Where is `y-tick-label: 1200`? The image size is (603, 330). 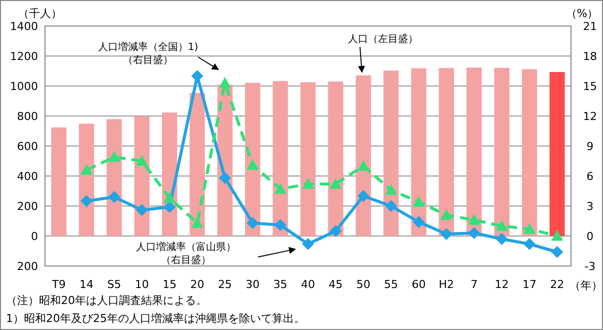
y-tick-label: 1200 is located at coordinates (24, 56).